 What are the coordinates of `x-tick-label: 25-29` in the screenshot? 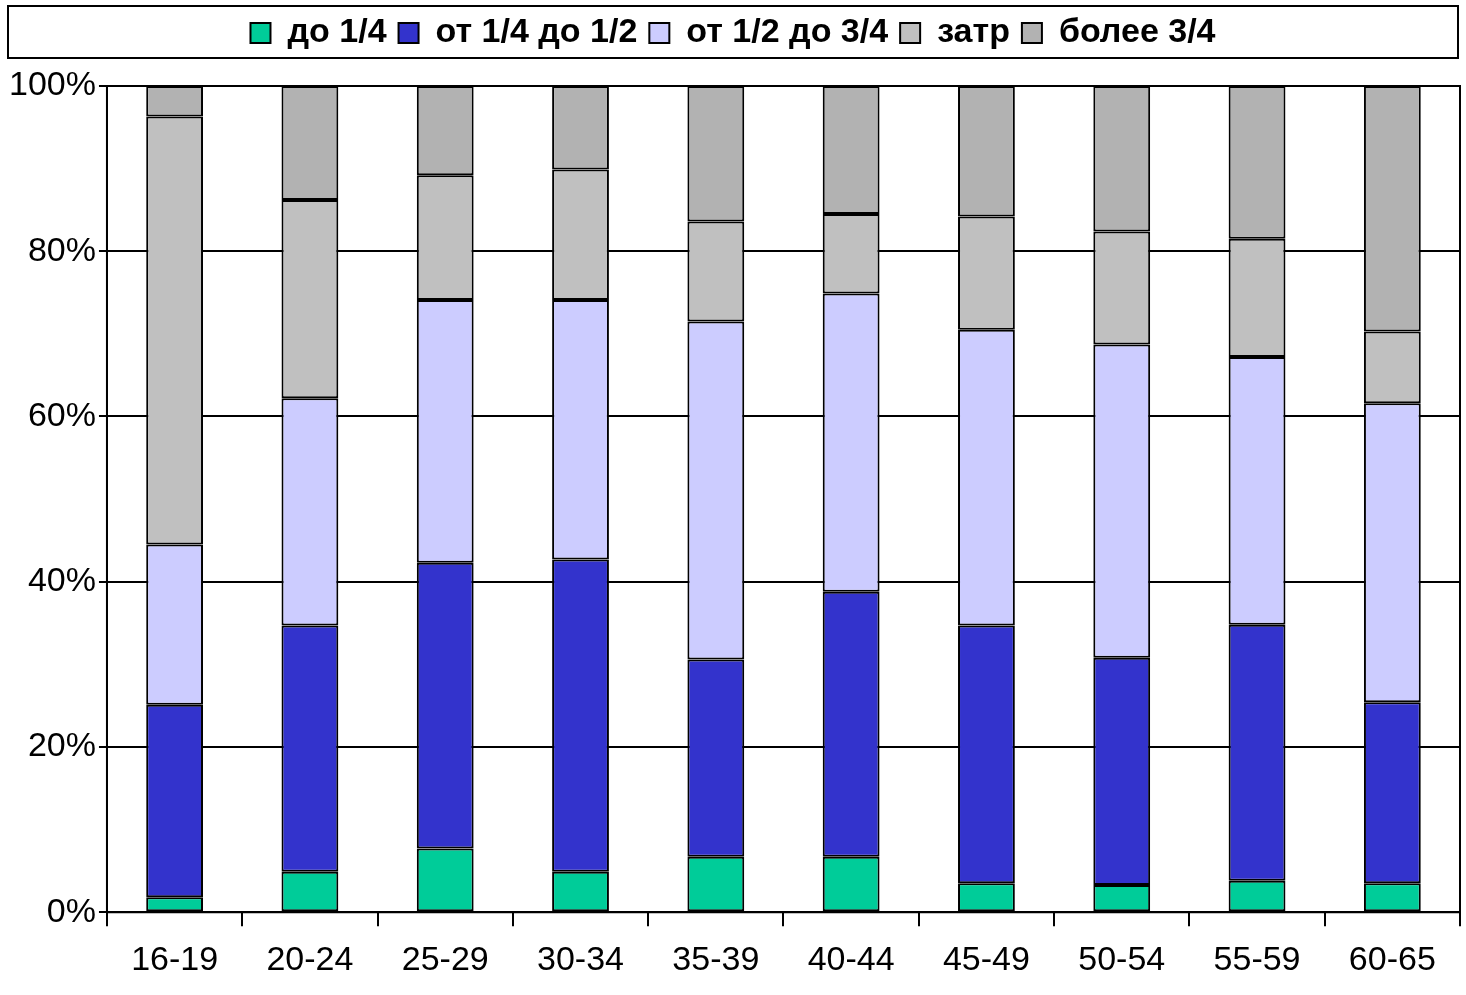 It's located at (445, 957).